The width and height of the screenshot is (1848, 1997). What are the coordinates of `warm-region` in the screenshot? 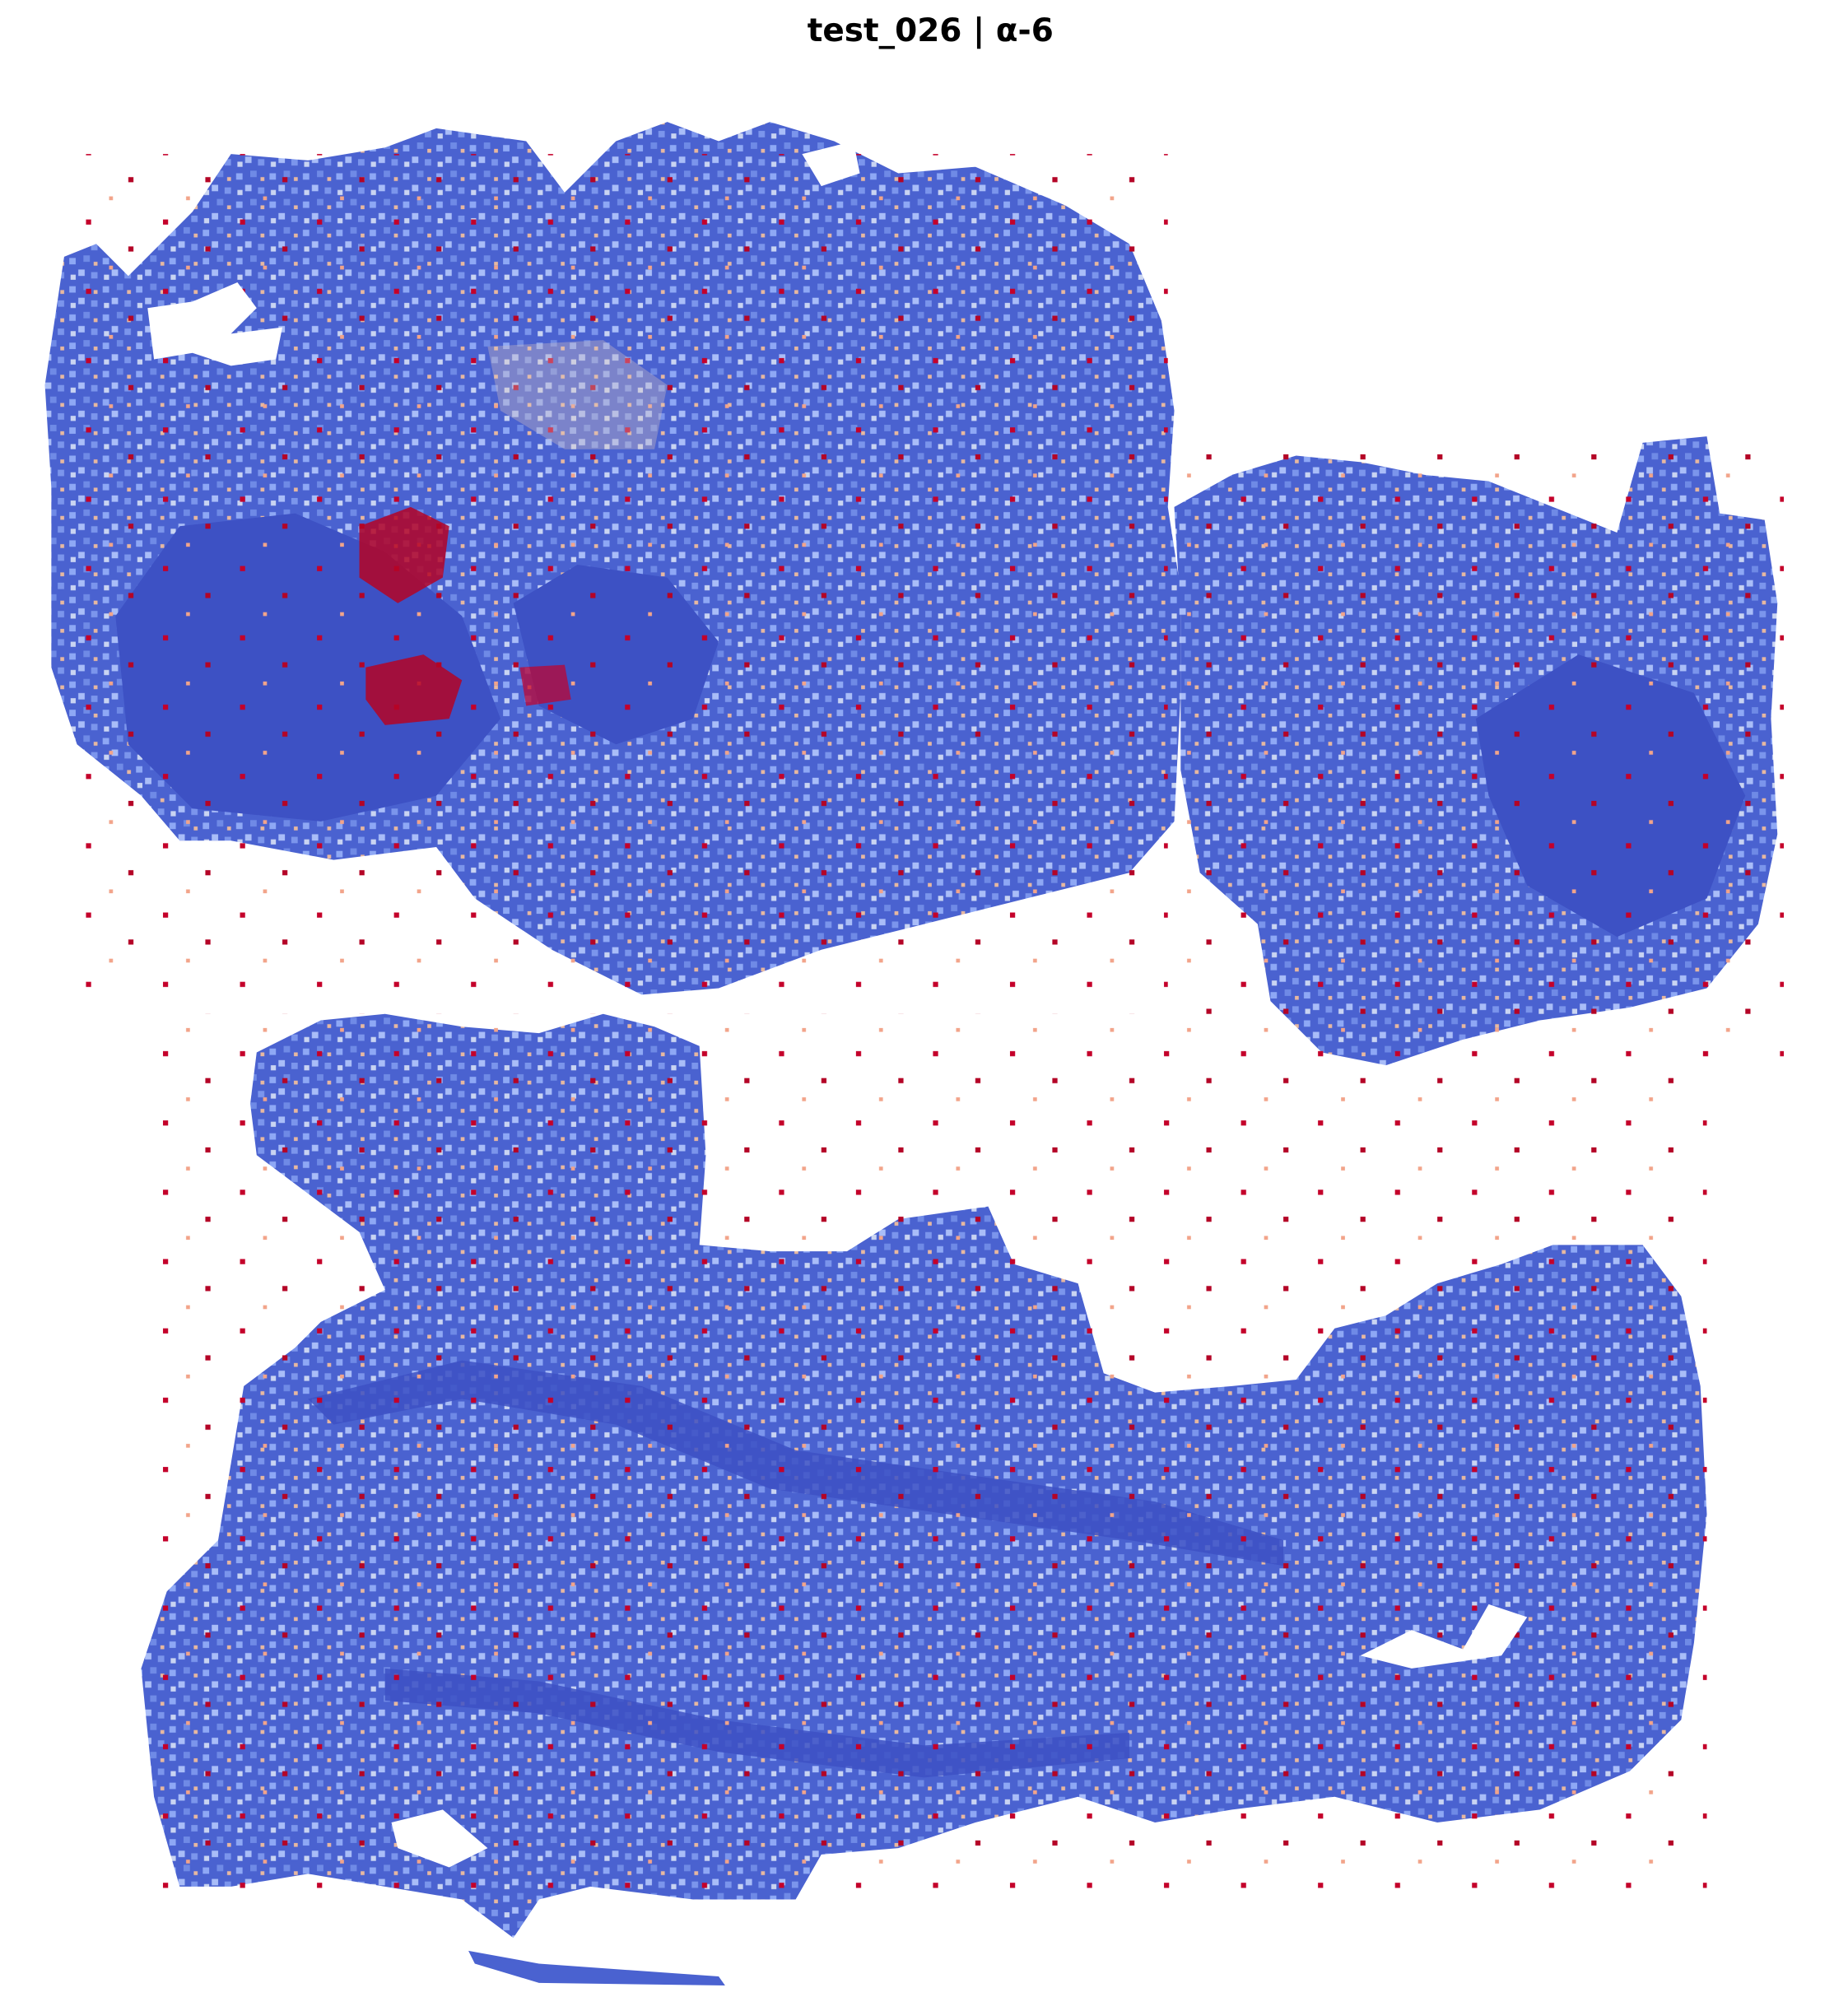 It's located at (577, 394).